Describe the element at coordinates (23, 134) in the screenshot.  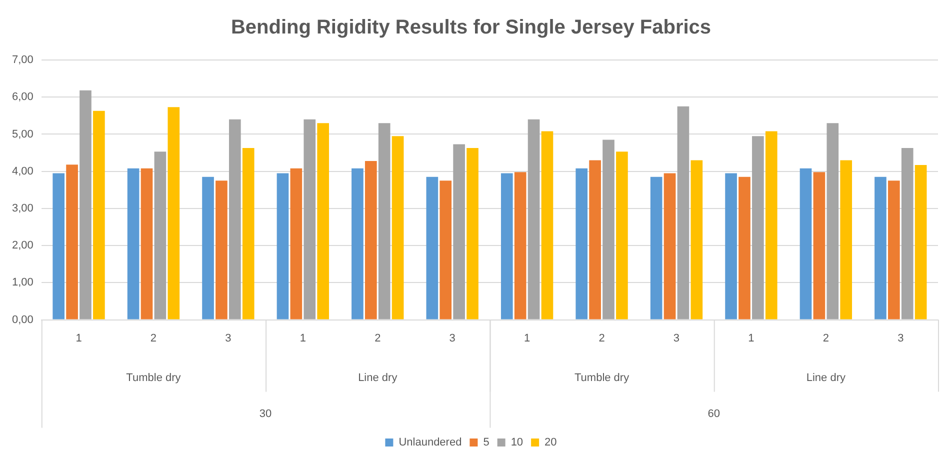
I see `y-tick-label: 5,00` at that location.